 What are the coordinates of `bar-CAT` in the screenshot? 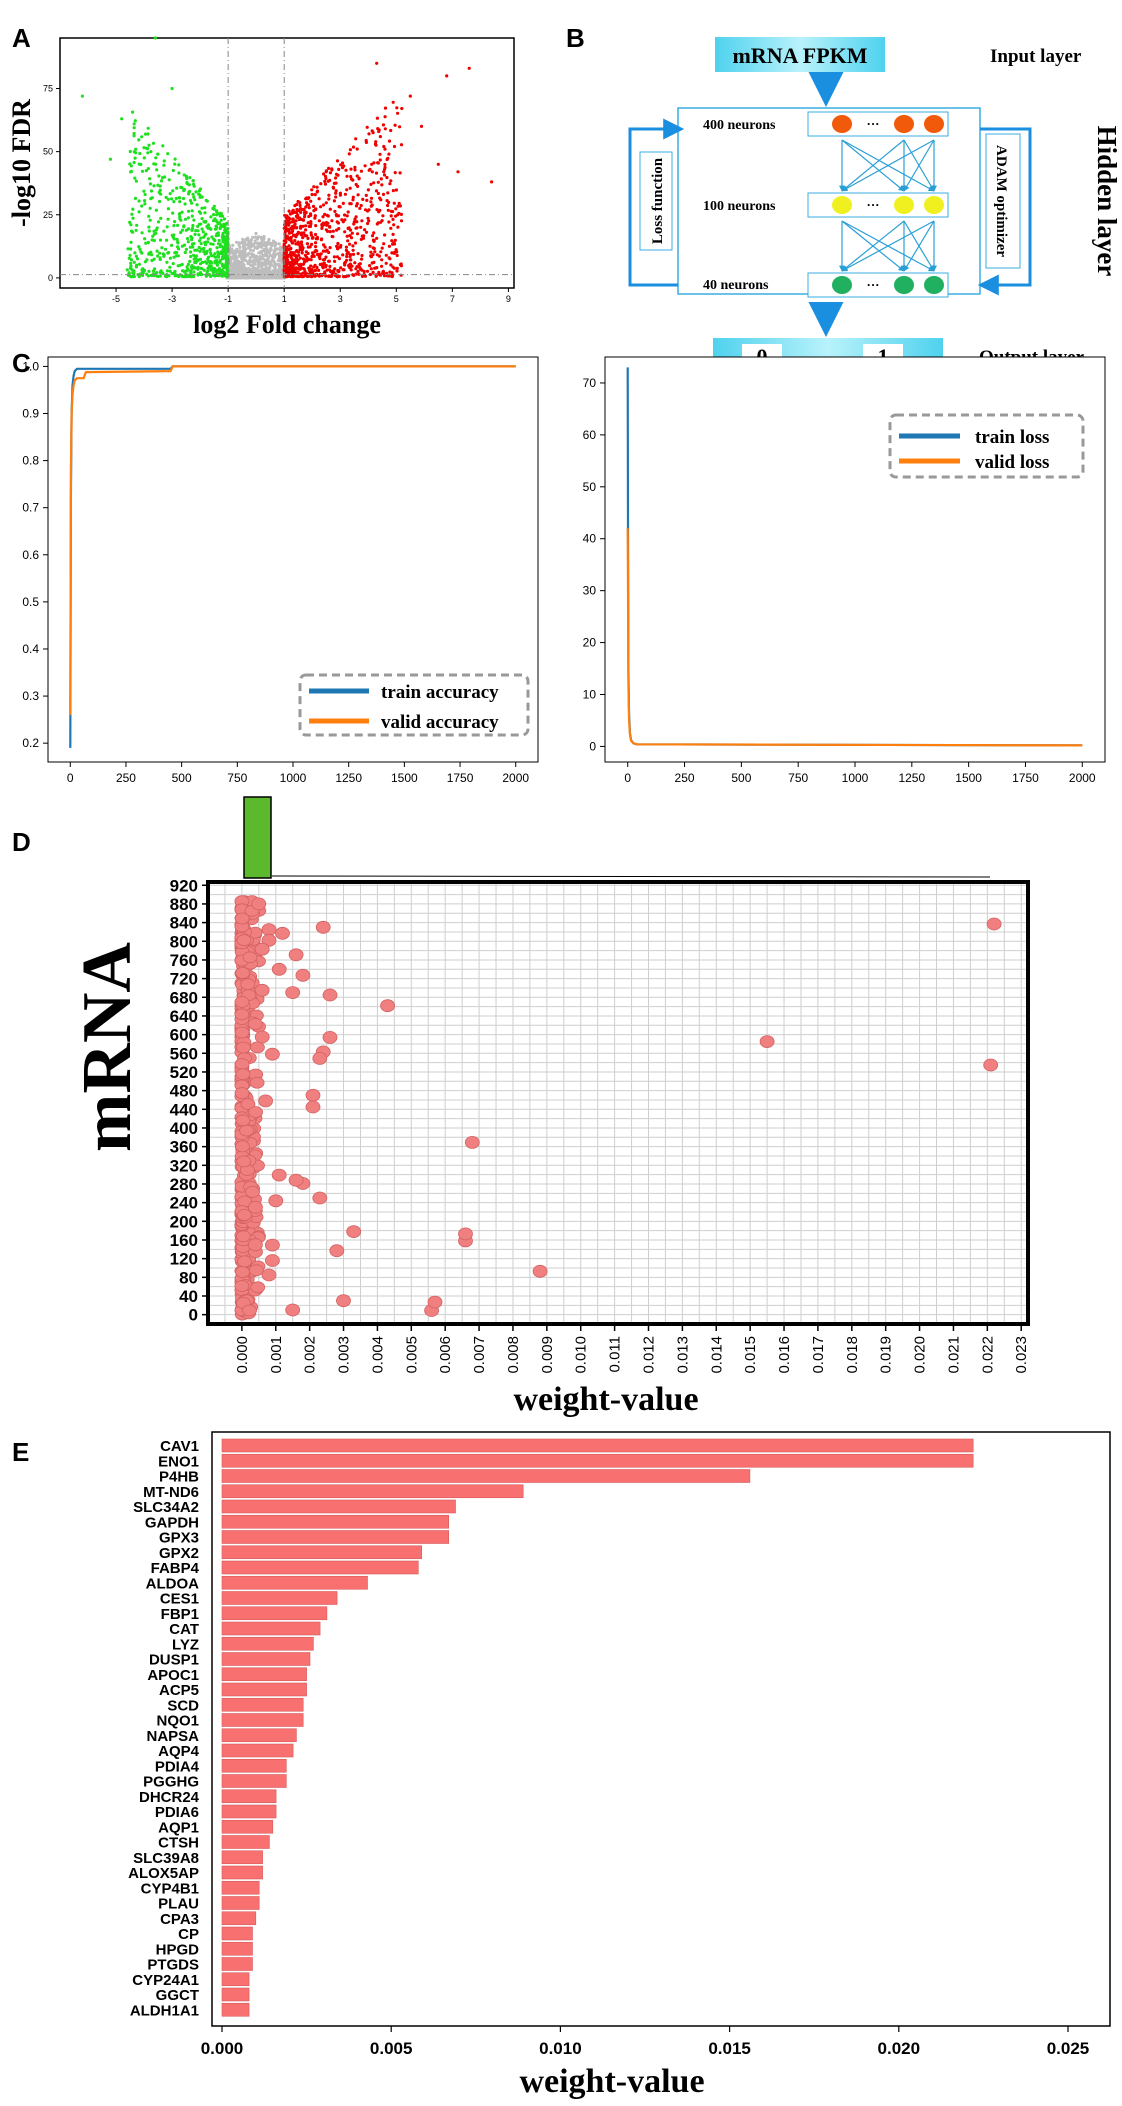 It's located at (271, 1628).